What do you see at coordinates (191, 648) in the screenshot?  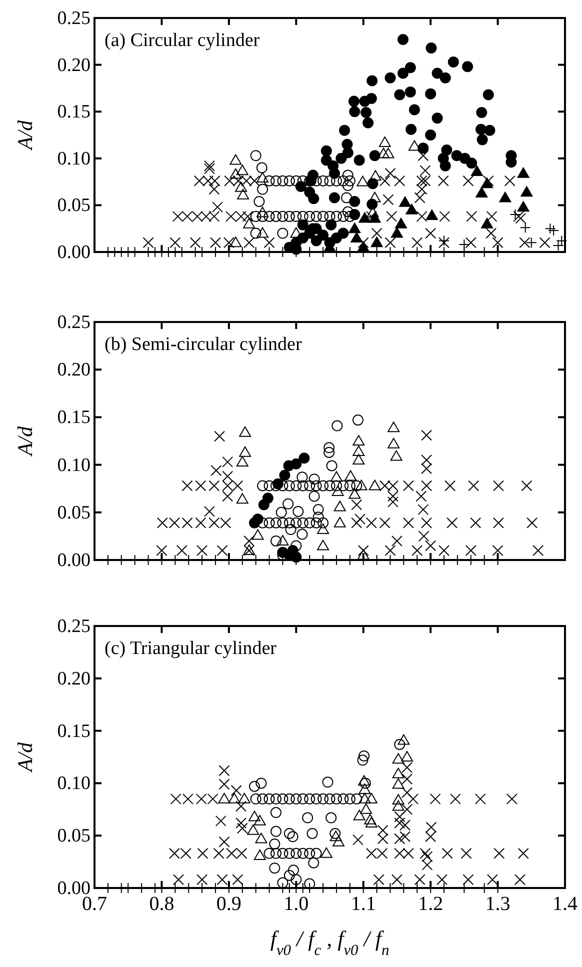 I see `text: (c) Triangular cylinder` at bounding box center [191, 648].